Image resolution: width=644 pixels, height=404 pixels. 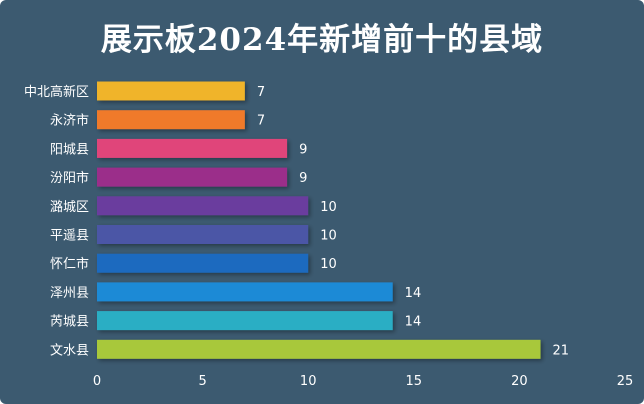 I want to click on data-label: 21, so click(x=561, y=350).